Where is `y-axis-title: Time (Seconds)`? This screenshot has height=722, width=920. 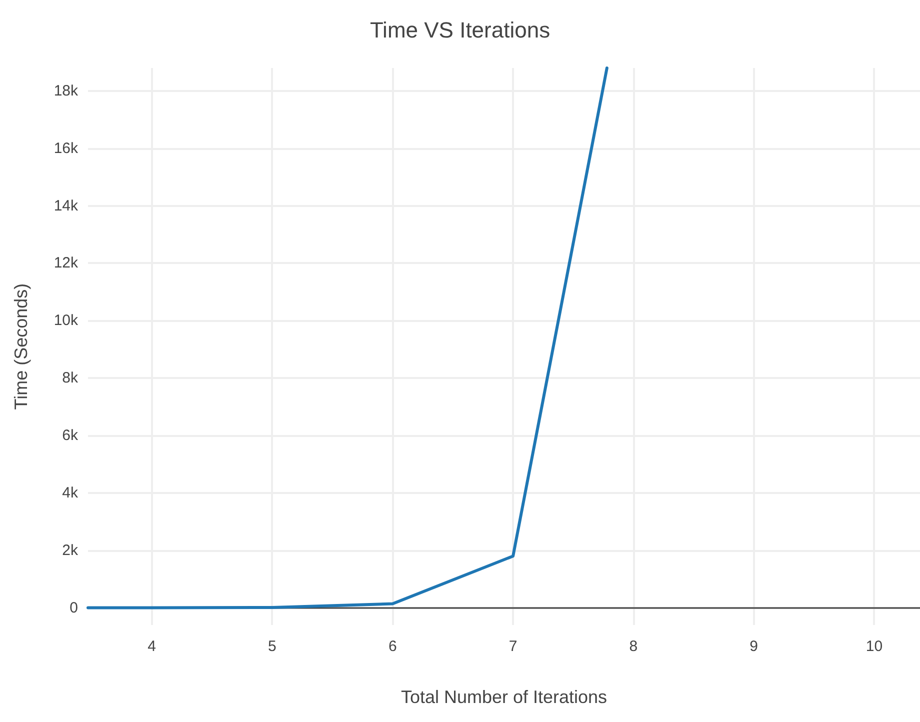
y-axis-title: Time (Seconds) is located at coordinates (21, 346).